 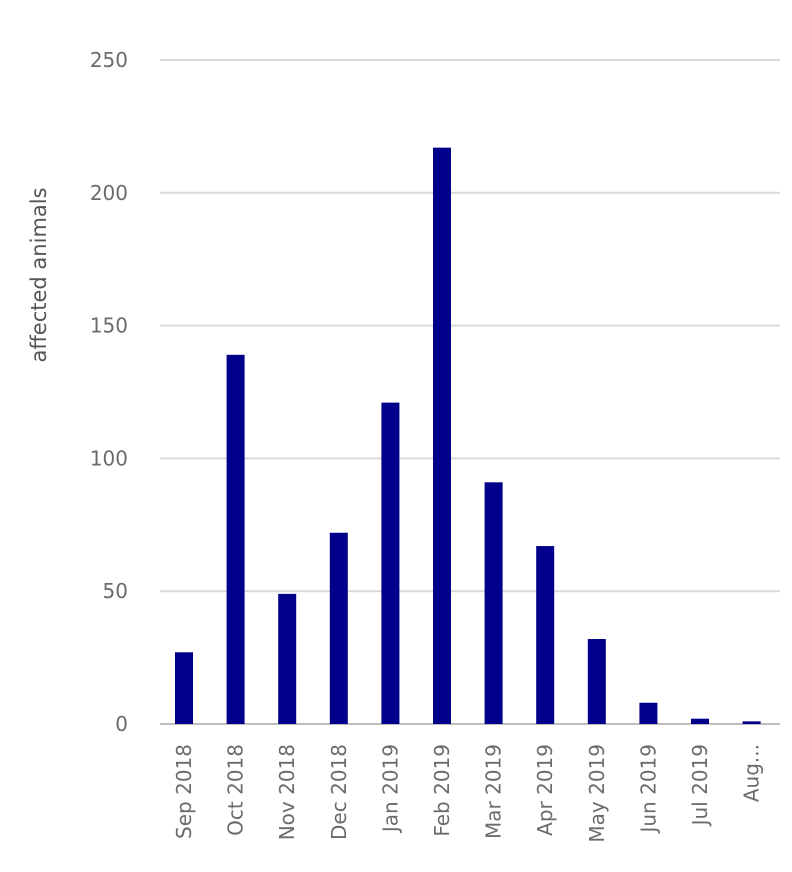 What do you see at coordinates (184, 791) in the screenshot?
I see `x-tick-label: Sep 2018` at bounding box center [184, 791].